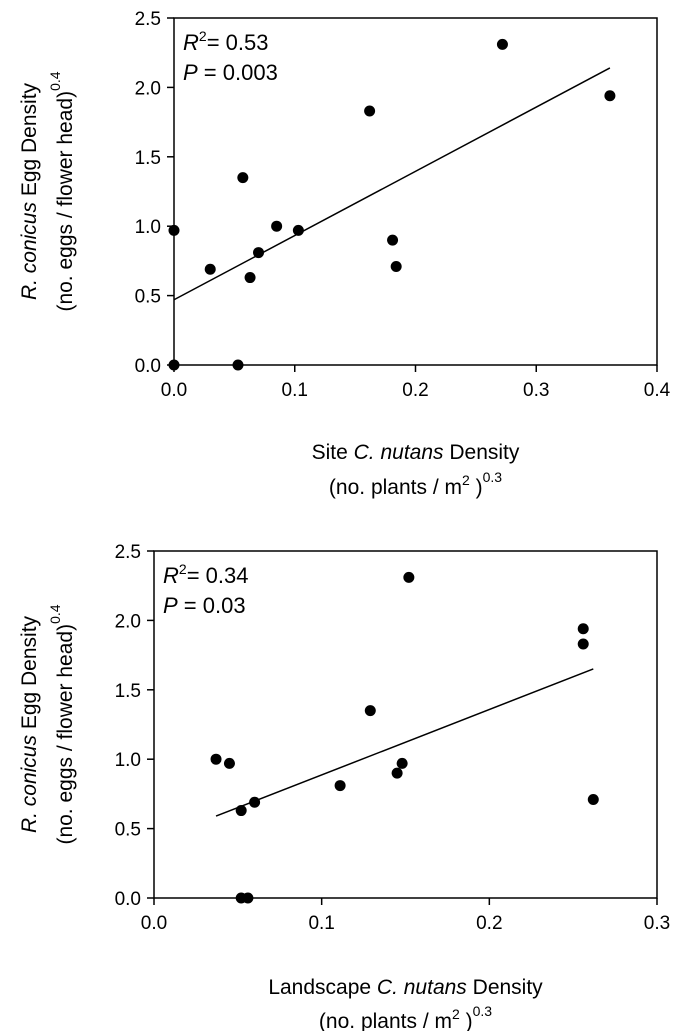 The image size is (676, 1031). Describe the element at coordinates (238, 42) in the screenshot. I see `annotation-r-value: = 0.53` at that location.